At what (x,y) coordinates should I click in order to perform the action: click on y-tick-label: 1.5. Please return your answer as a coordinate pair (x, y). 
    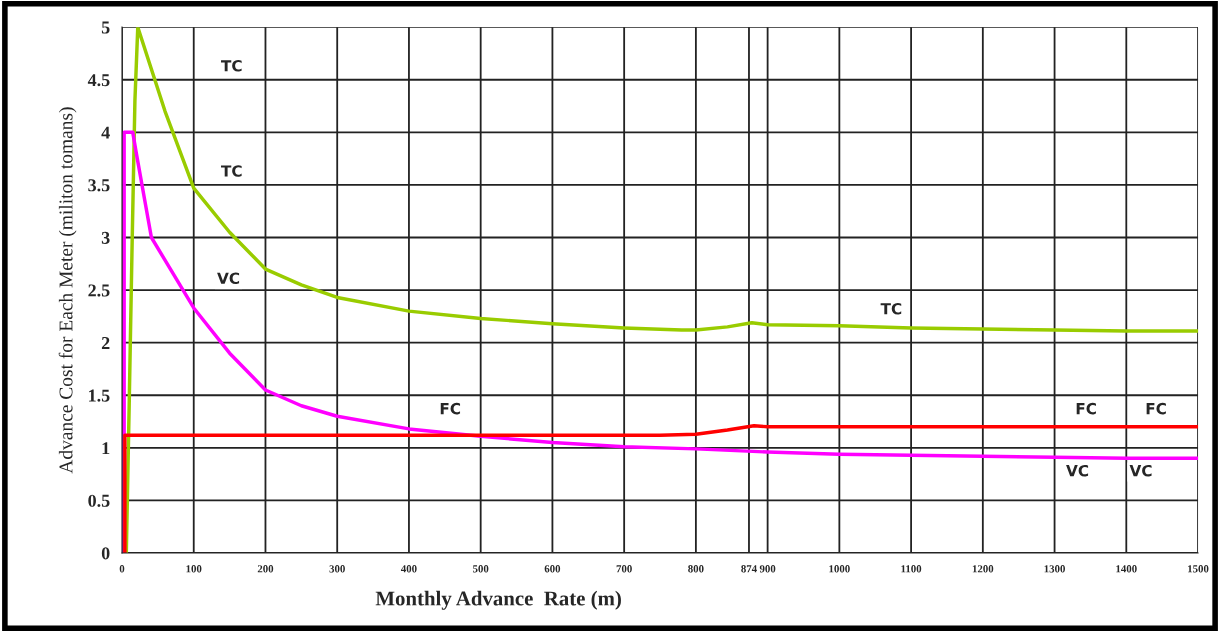
    Looking at the image, I should click on (99, 395).